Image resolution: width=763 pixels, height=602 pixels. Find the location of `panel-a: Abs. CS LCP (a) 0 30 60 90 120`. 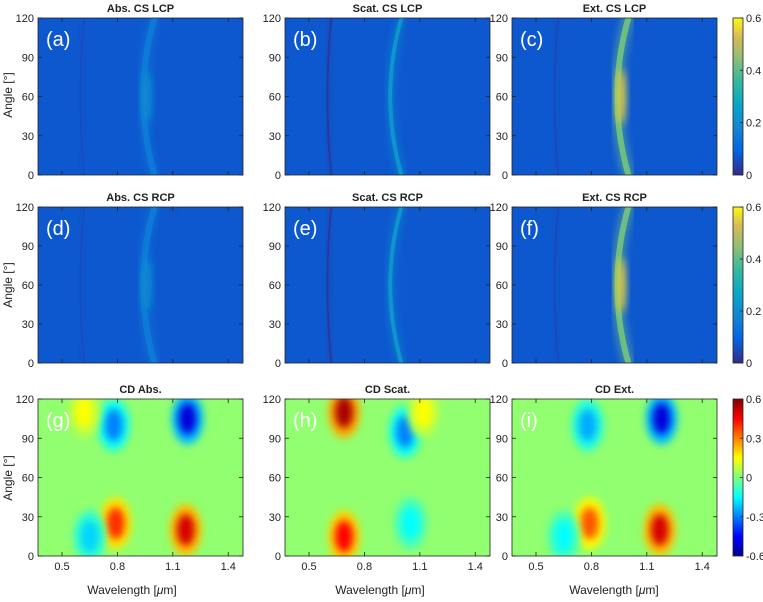

panel-a: Abs. CS LCP (a) 0 30 60 90 120 is located at coordinates (130, 92).